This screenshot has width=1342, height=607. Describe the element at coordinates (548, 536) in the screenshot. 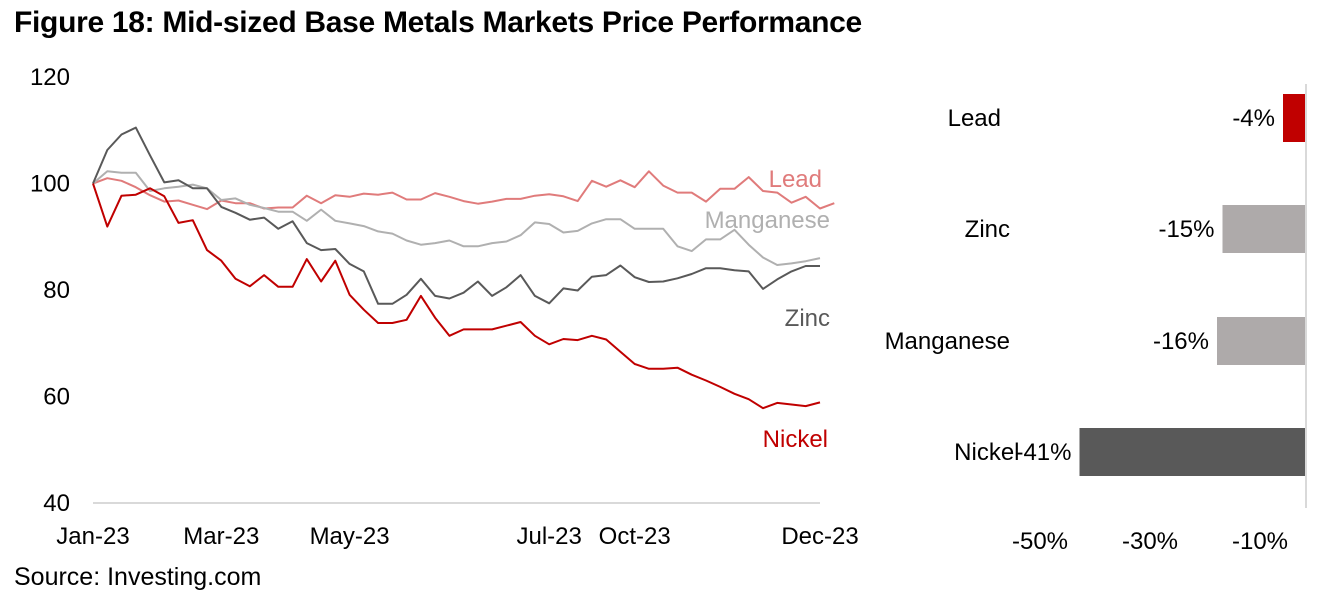

I see `x-tick-label: Jul-23` at that location.